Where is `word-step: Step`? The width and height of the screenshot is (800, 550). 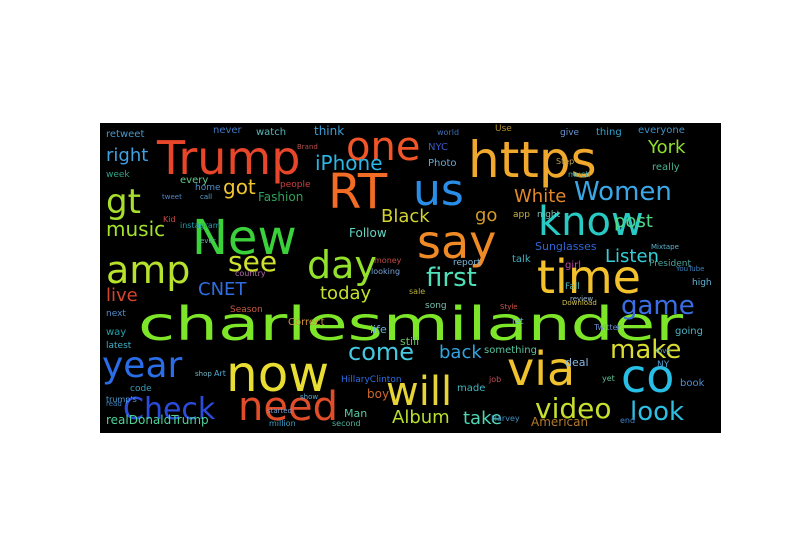
word-step: Step is located at coordinates (565, 161).